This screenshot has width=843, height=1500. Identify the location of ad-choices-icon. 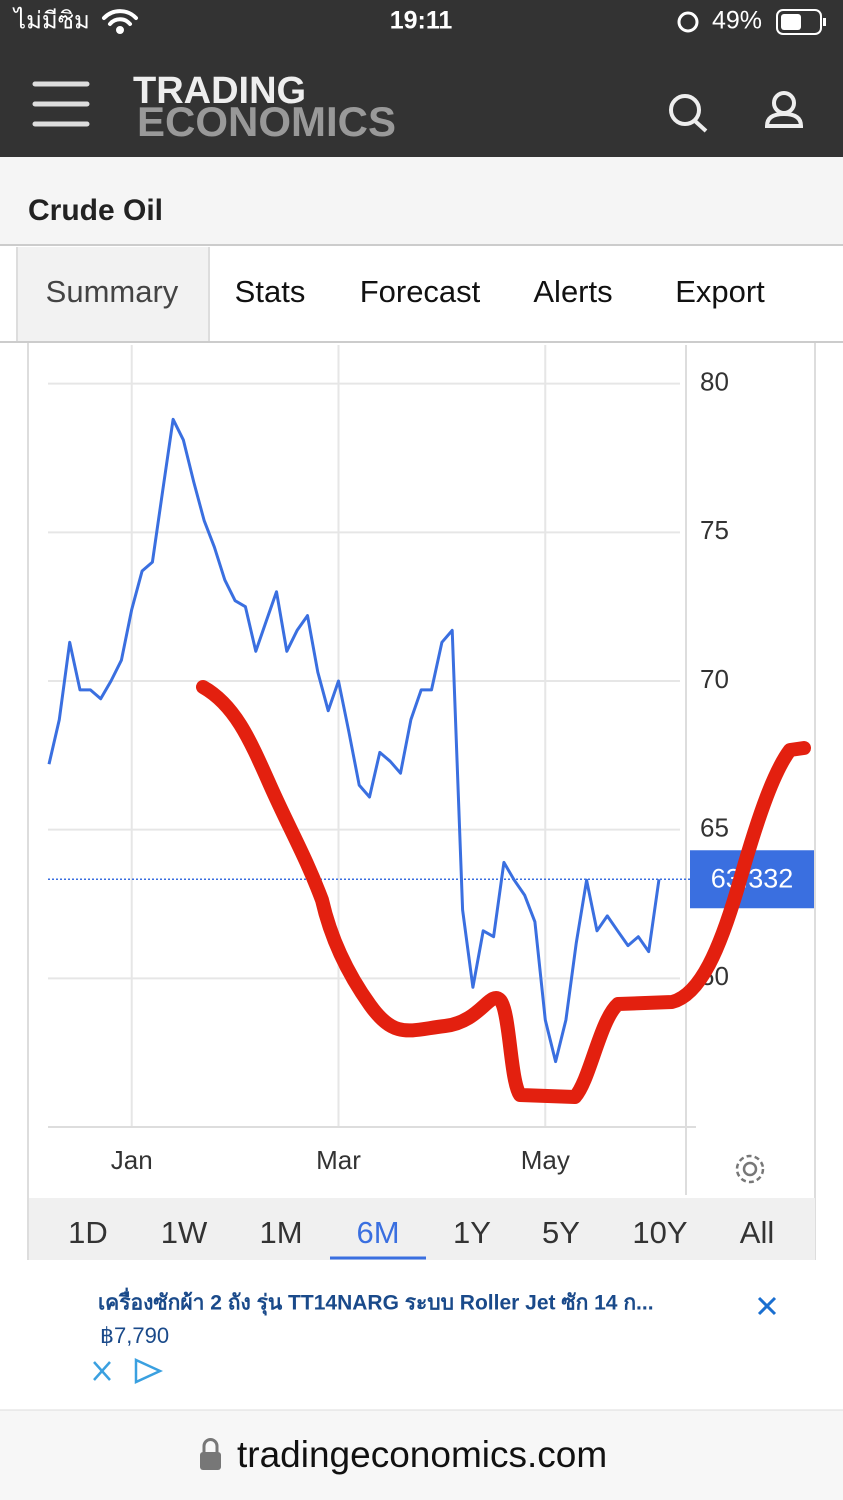
(128, 1371).